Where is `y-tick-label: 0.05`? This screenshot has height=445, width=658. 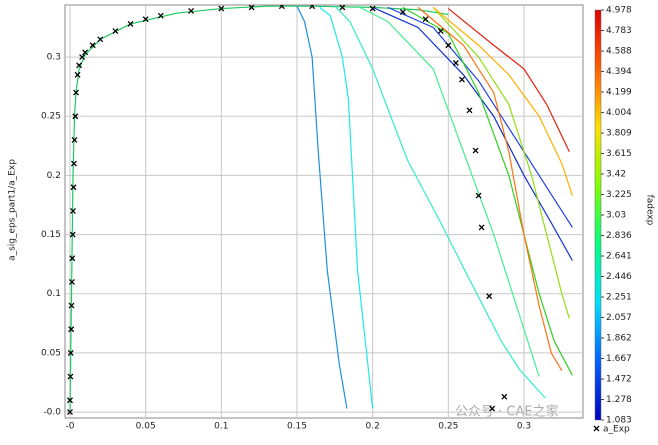 y-tick-label: 0.05 is located at coordinates (51, 353).